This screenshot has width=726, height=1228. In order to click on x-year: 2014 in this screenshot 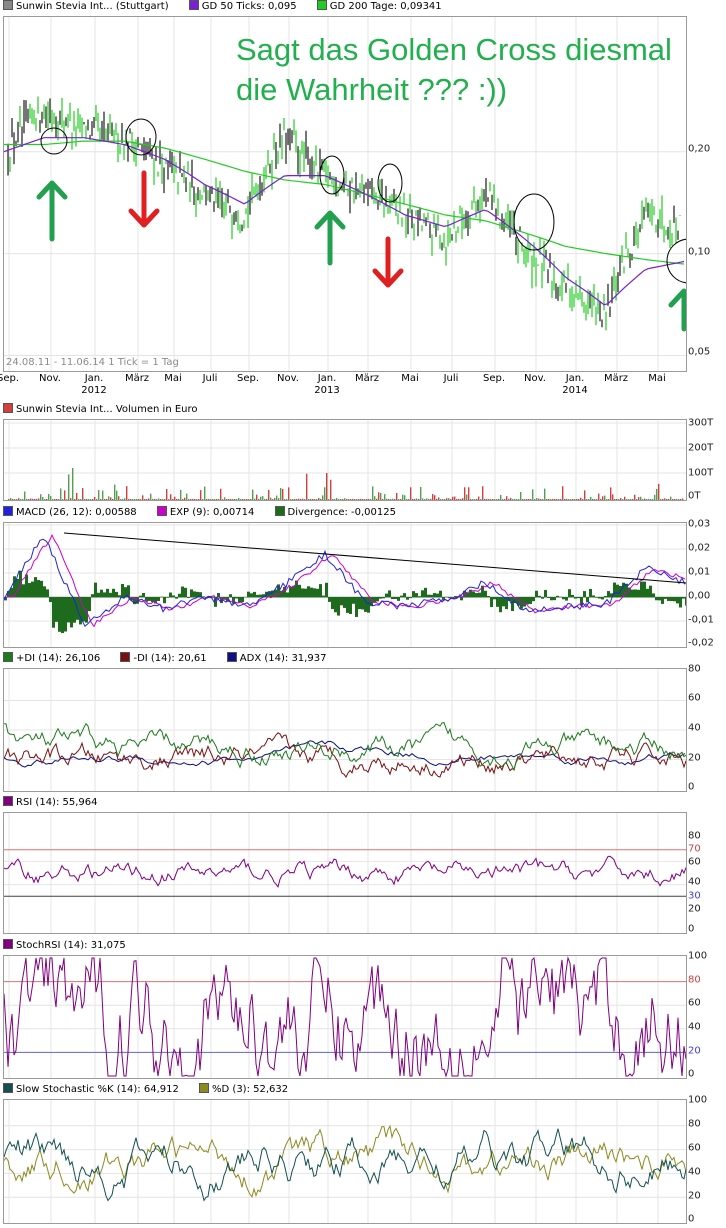, I will do `click(575, 390)`.